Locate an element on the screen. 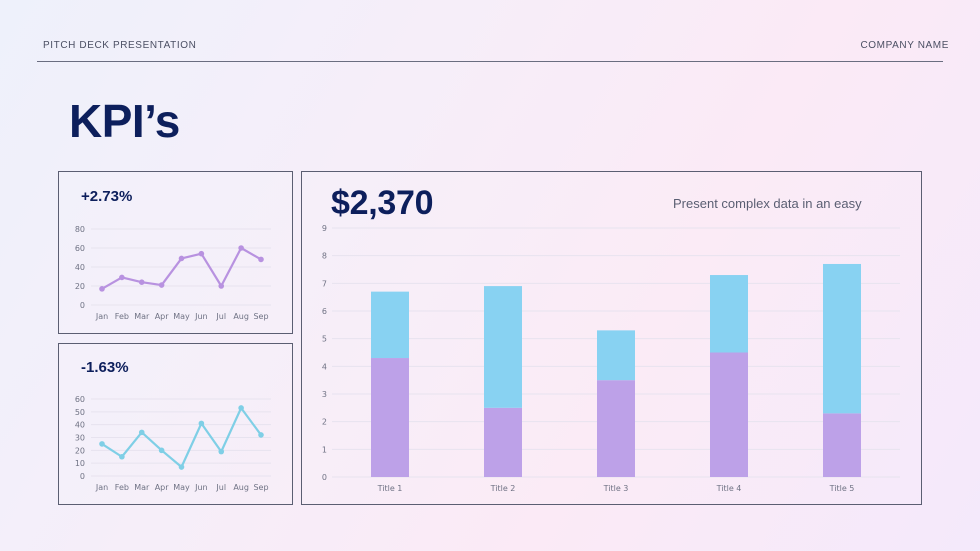 The height and width of the screenshot is (551, 980). x-tick-label: Title 5 is located at coordinates (842, 488).